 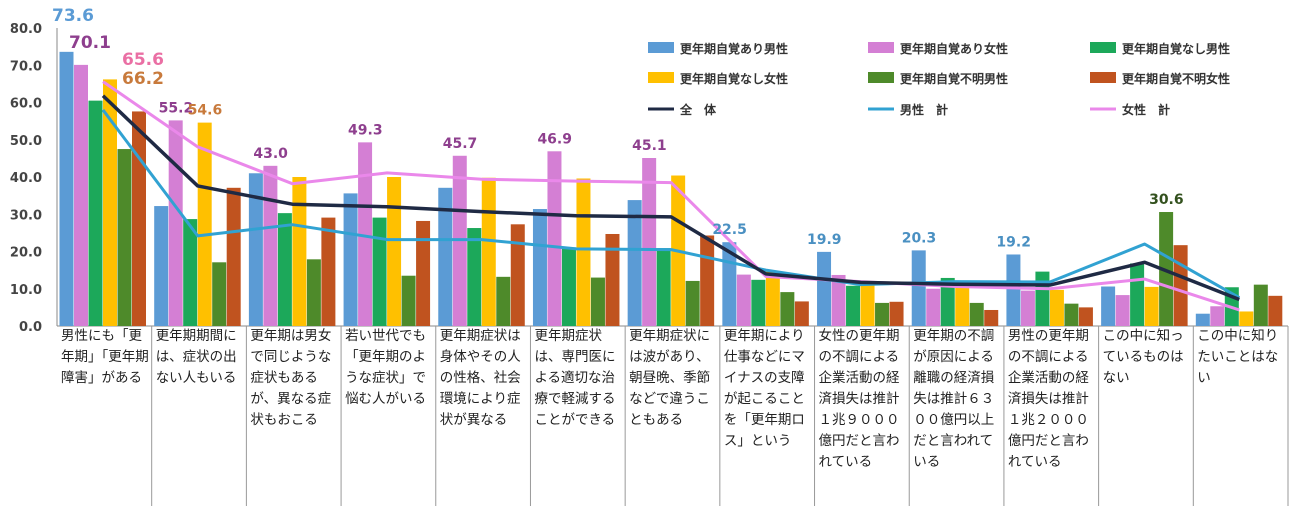 What do you see at coordinates (764, 388) in the screenshot?
I see `x-category-label: 更年期により仕事などにマイナスの支障が起こることを「更年期ロス」という` at bounding box center [764, 388].